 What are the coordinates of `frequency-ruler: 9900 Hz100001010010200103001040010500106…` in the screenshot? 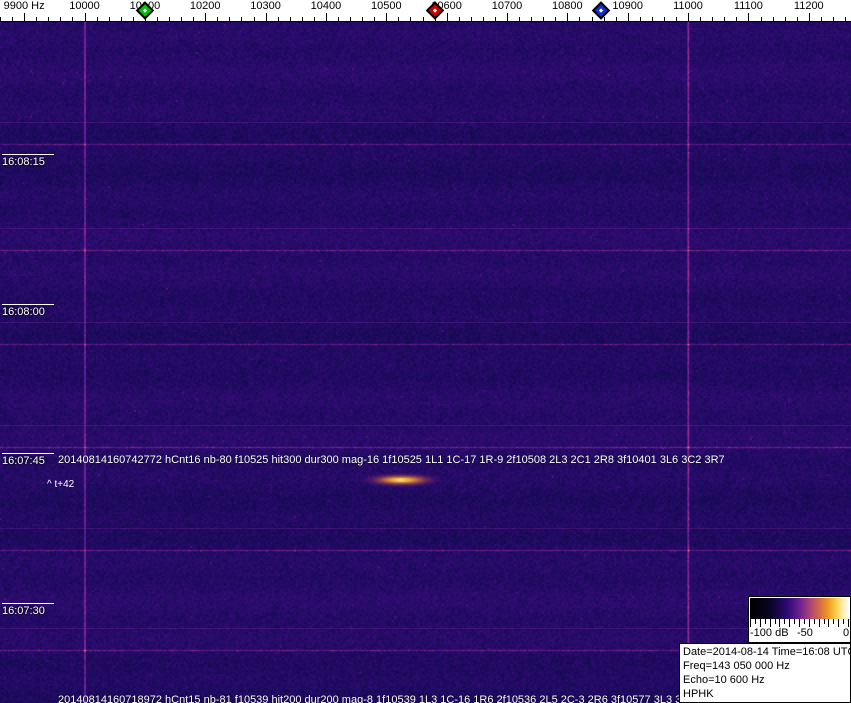 It's located at (425, 11).